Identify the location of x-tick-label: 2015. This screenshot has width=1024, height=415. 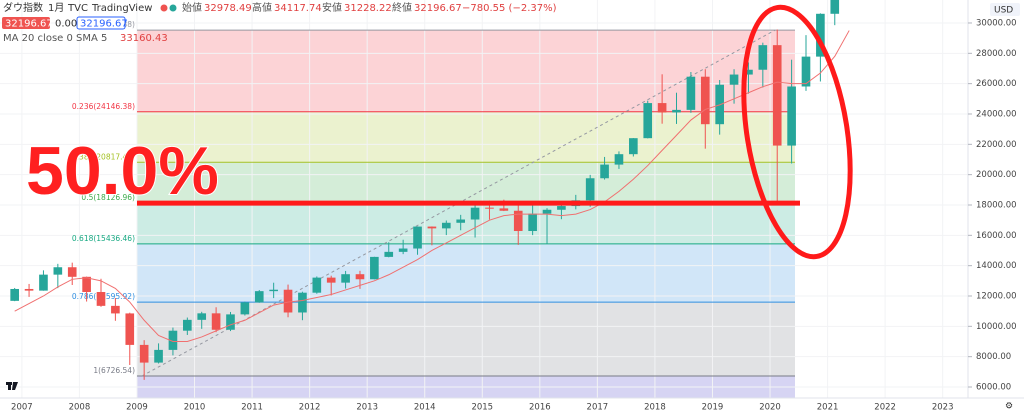
(482, 408).